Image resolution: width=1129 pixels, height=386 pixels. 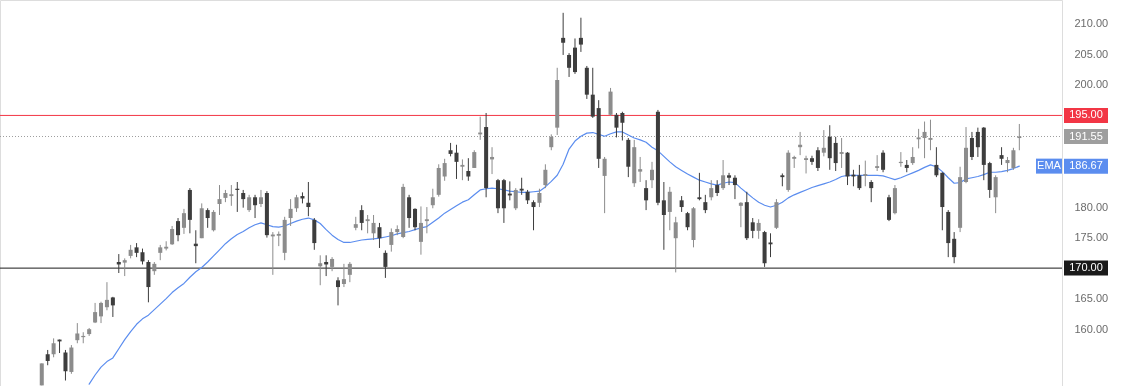 I want to click on ref-line-label: 170.00, so click(x=1086, y=267).